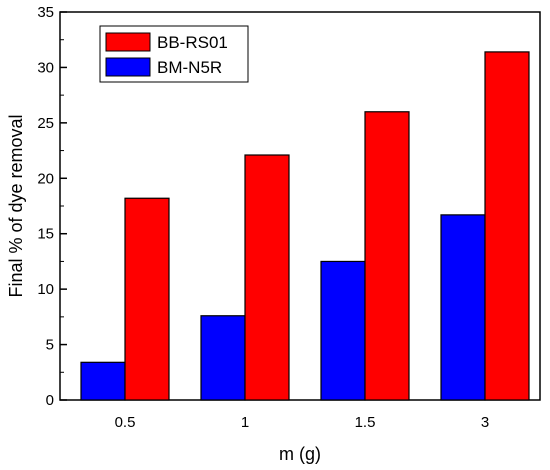 This screenshot has height=470, width=550. I want to click on legend-swatch-bb-rs01, so click(128, 42).